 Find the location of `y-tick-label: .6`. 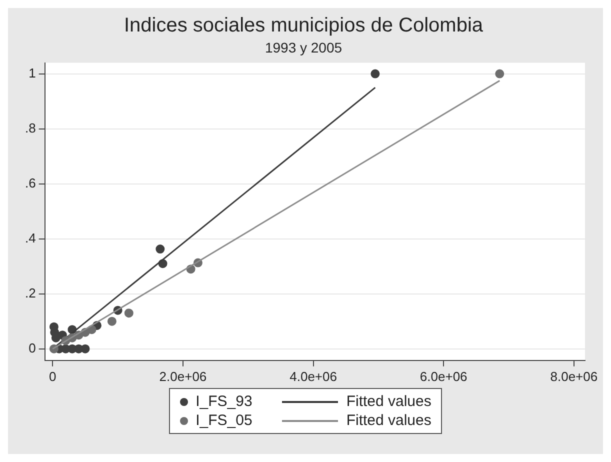

y-tick-label: .6 is located at coordinates (30, 182).